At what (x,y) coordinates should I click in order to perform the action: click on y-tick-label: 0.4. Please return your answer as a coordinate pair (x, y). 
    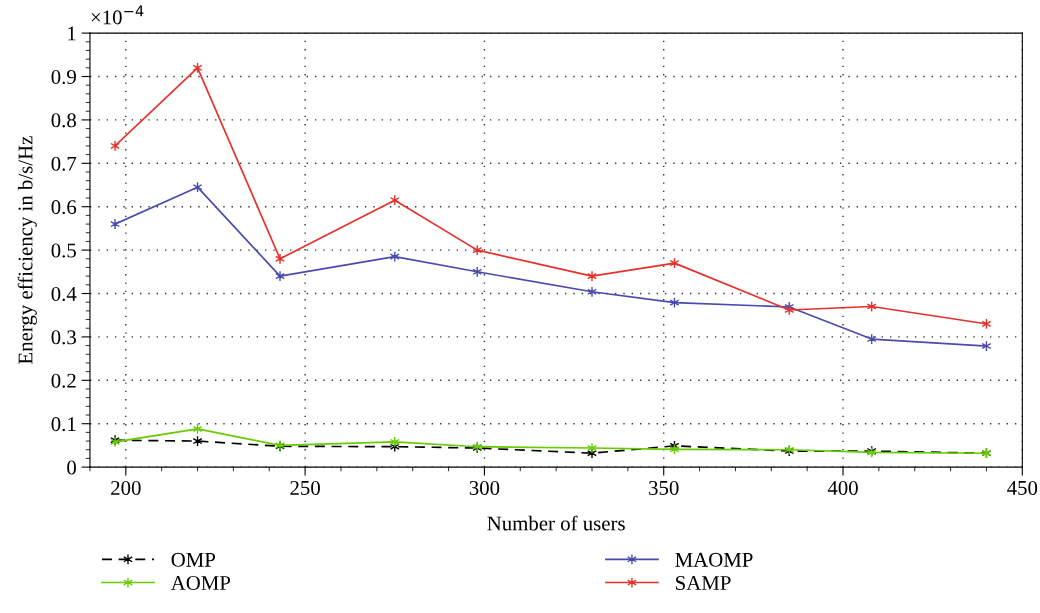
    Looking at the image, I should click on (64, 294).